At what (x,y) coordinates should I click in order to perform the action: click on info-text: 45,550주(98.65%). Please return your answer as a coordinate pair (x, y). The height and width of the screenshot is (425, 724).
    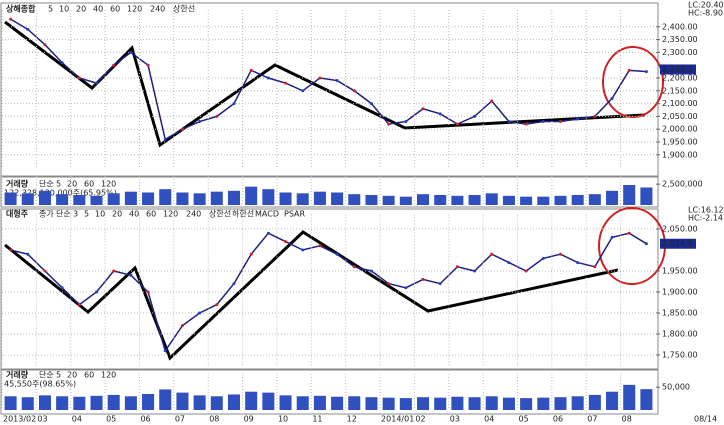
    Looking at the image, I should click on (40, 384).